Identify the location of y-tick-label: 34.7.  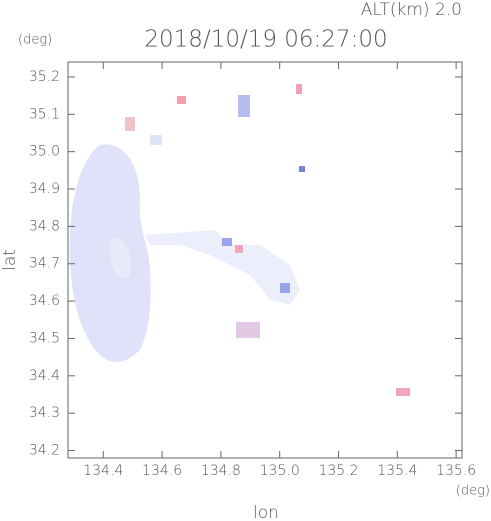
(44, 264).